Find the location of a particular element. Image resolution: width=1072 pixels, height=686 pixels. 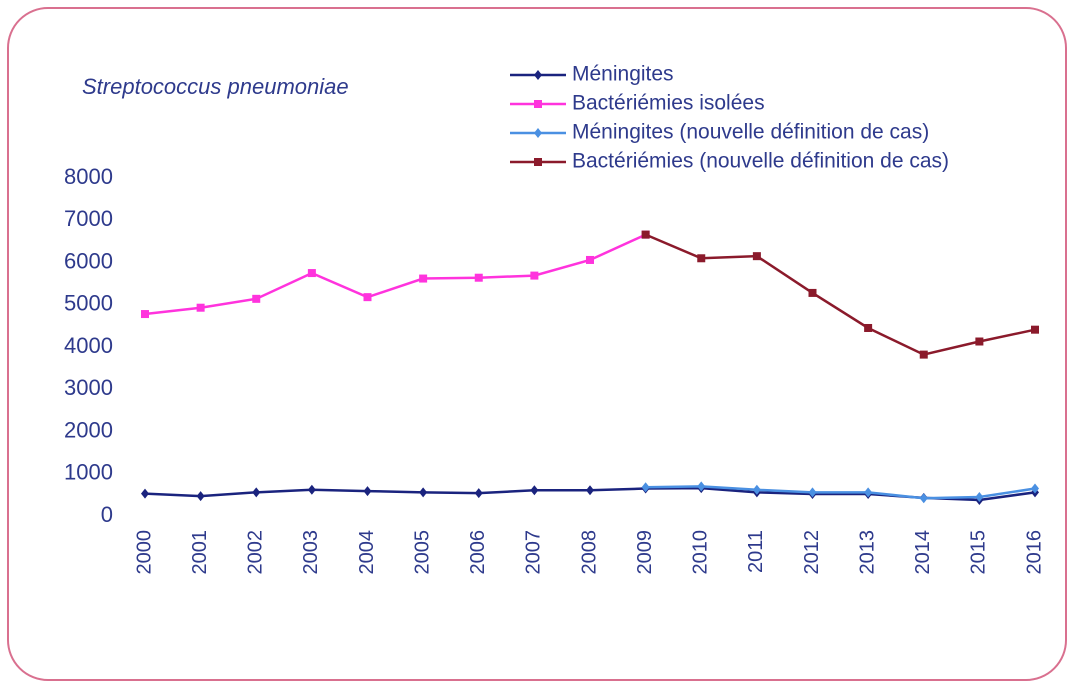

x-tick-label: 2013 is located at coordinates (867, 552).